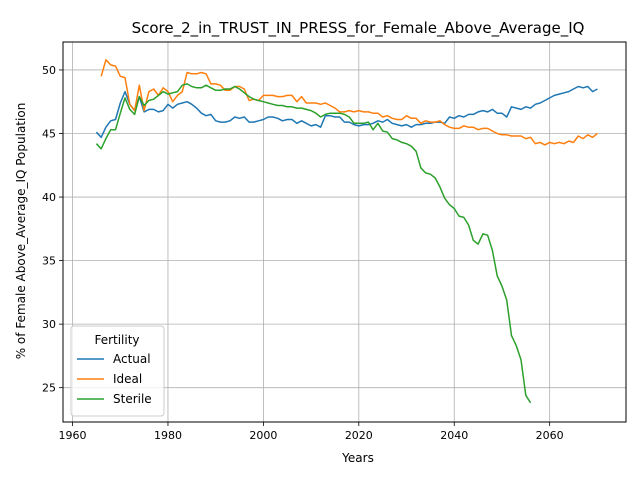 This screenshot has width=640, height=484. I want to click on x-tick-label: 2020, so click(359, 435).